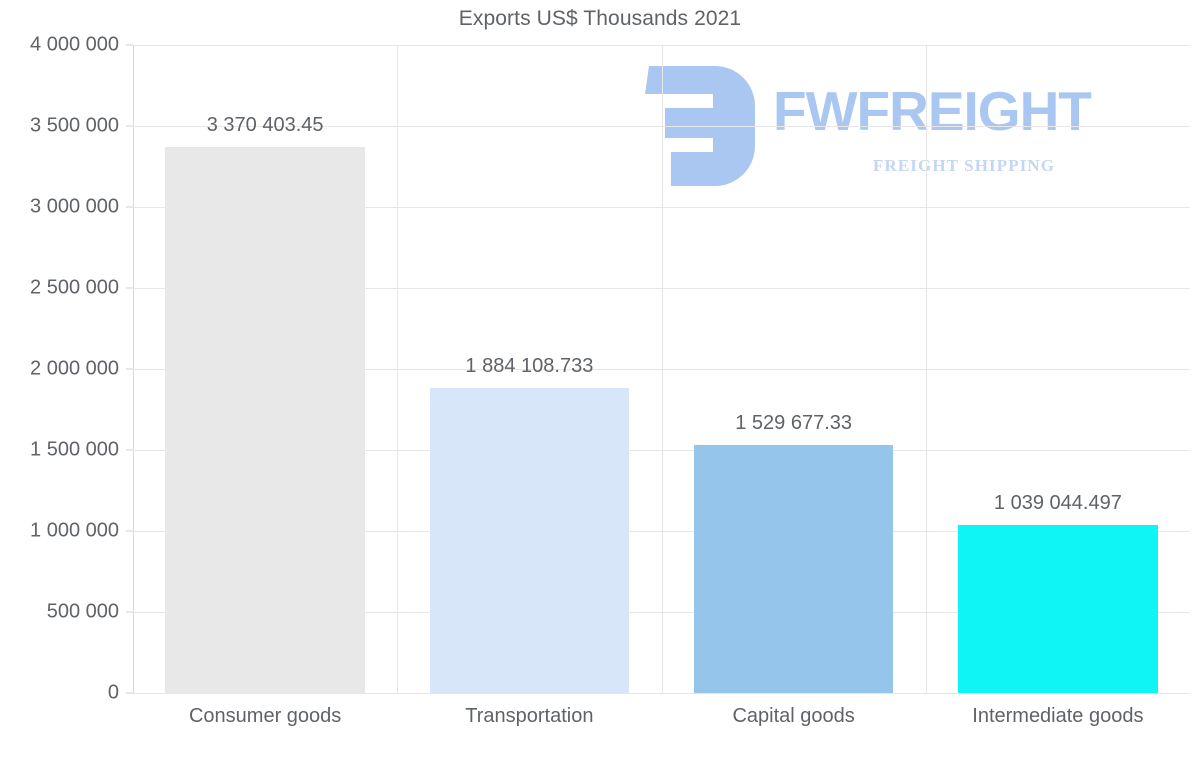 Image resolution: width=1200 pixels, height=763 pixels. I want to click on chart-title: Exports US$ Thousands 2021, so click(600, 18).